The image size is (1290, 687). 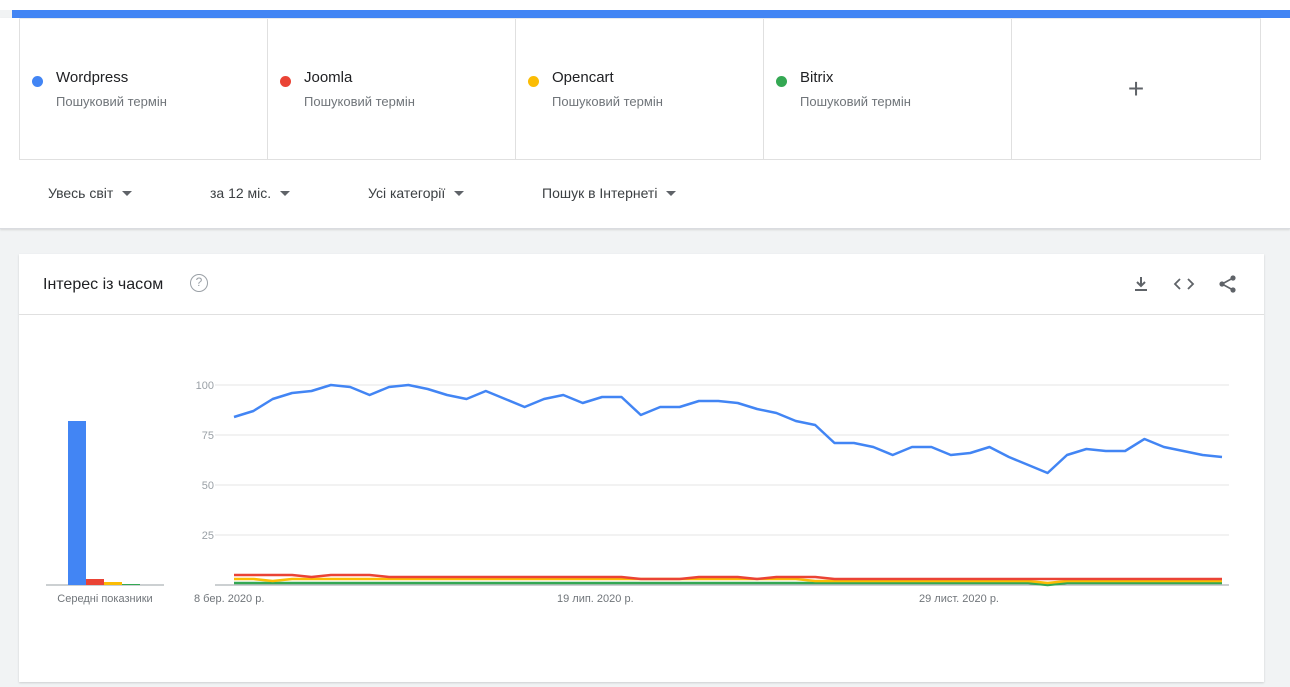 I want to click on term-card-wordpress: Wordpress Пошуковий термін, so click(x=143, y=89).